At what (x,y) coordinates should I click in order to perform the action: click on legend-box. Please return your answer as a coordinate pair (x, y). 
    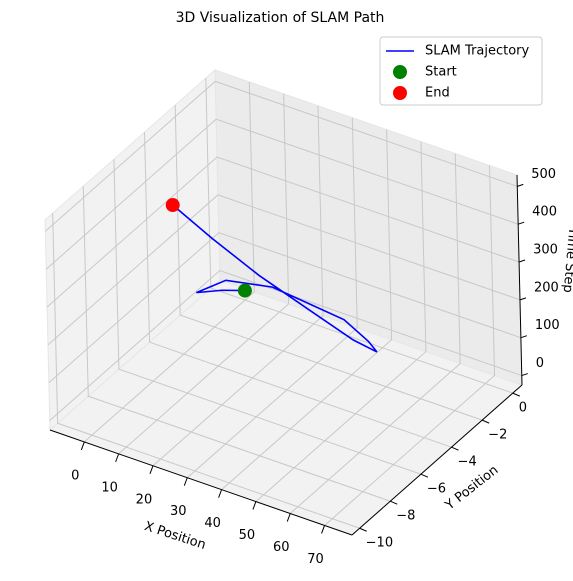
    Looking at the image, I should click on (461, 71).